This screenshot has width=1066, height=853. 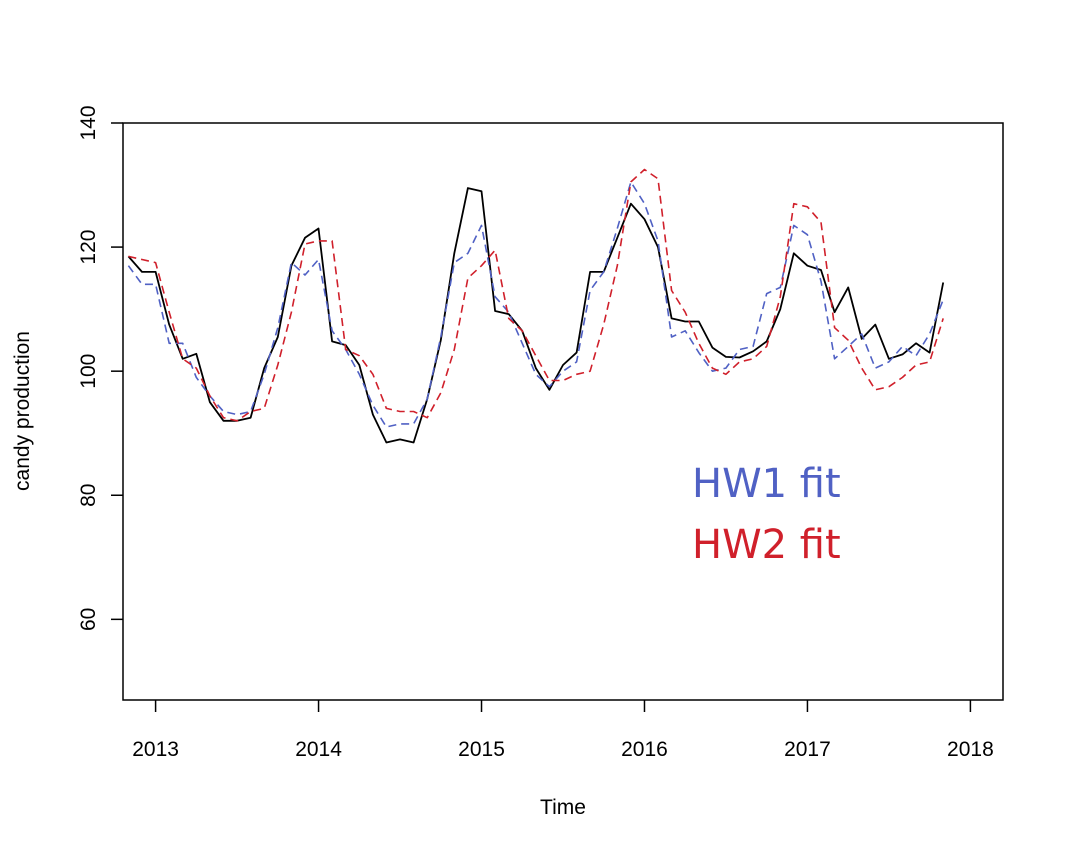 What do you see at coordinates (481, 749) in the screenshot?
I see `x-tick-label: 2015` at bounding box center [481, 749].